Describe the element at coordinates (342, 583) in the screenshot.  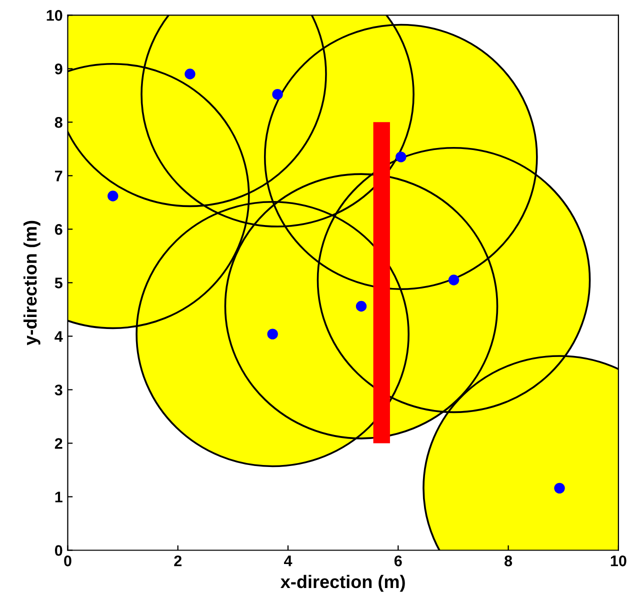
I see `x-axis-title: x-direction (m)` at that location.